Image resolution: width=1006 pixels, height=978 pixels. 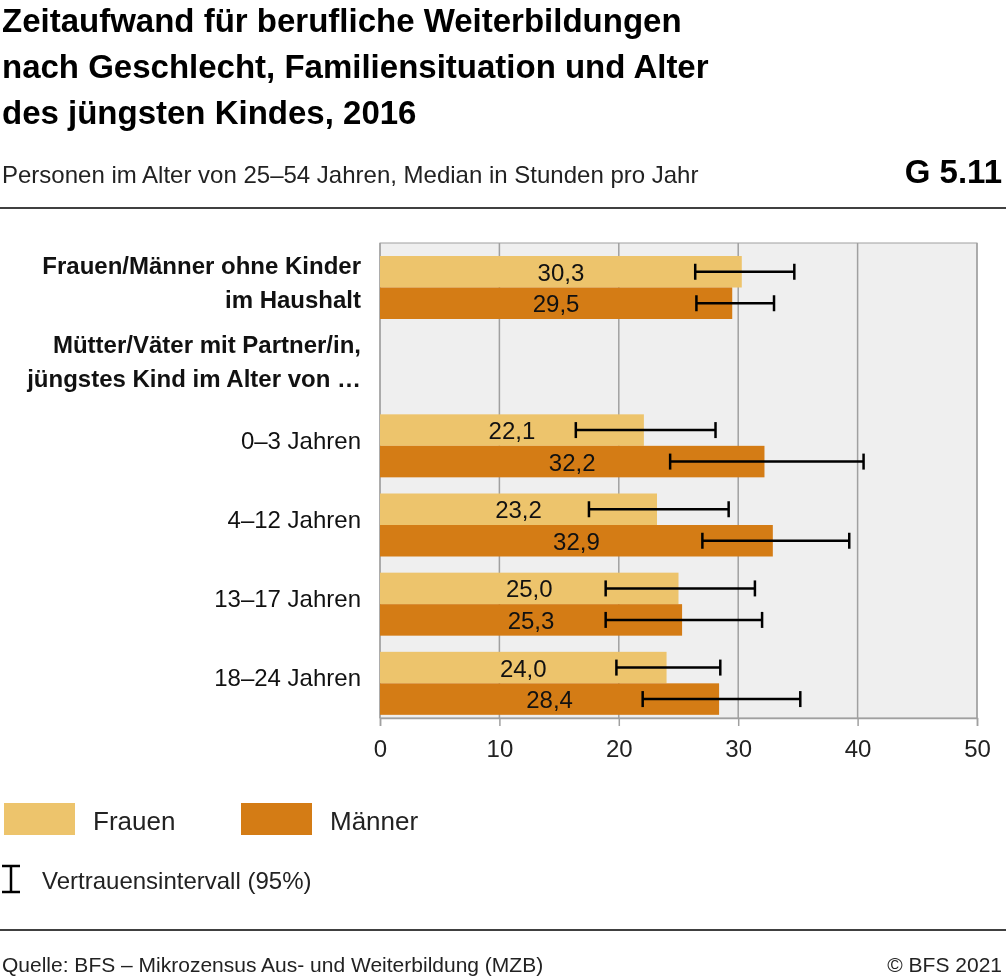 What do you see at coordinates (500, 749) in the screenshot?
I see `x-tick-label: 10` at bounding box center [500, 749].